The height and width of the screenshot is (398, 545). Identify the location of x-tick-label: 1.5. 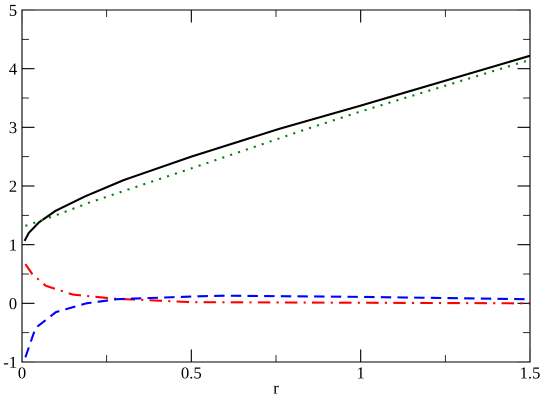
(530, 373).